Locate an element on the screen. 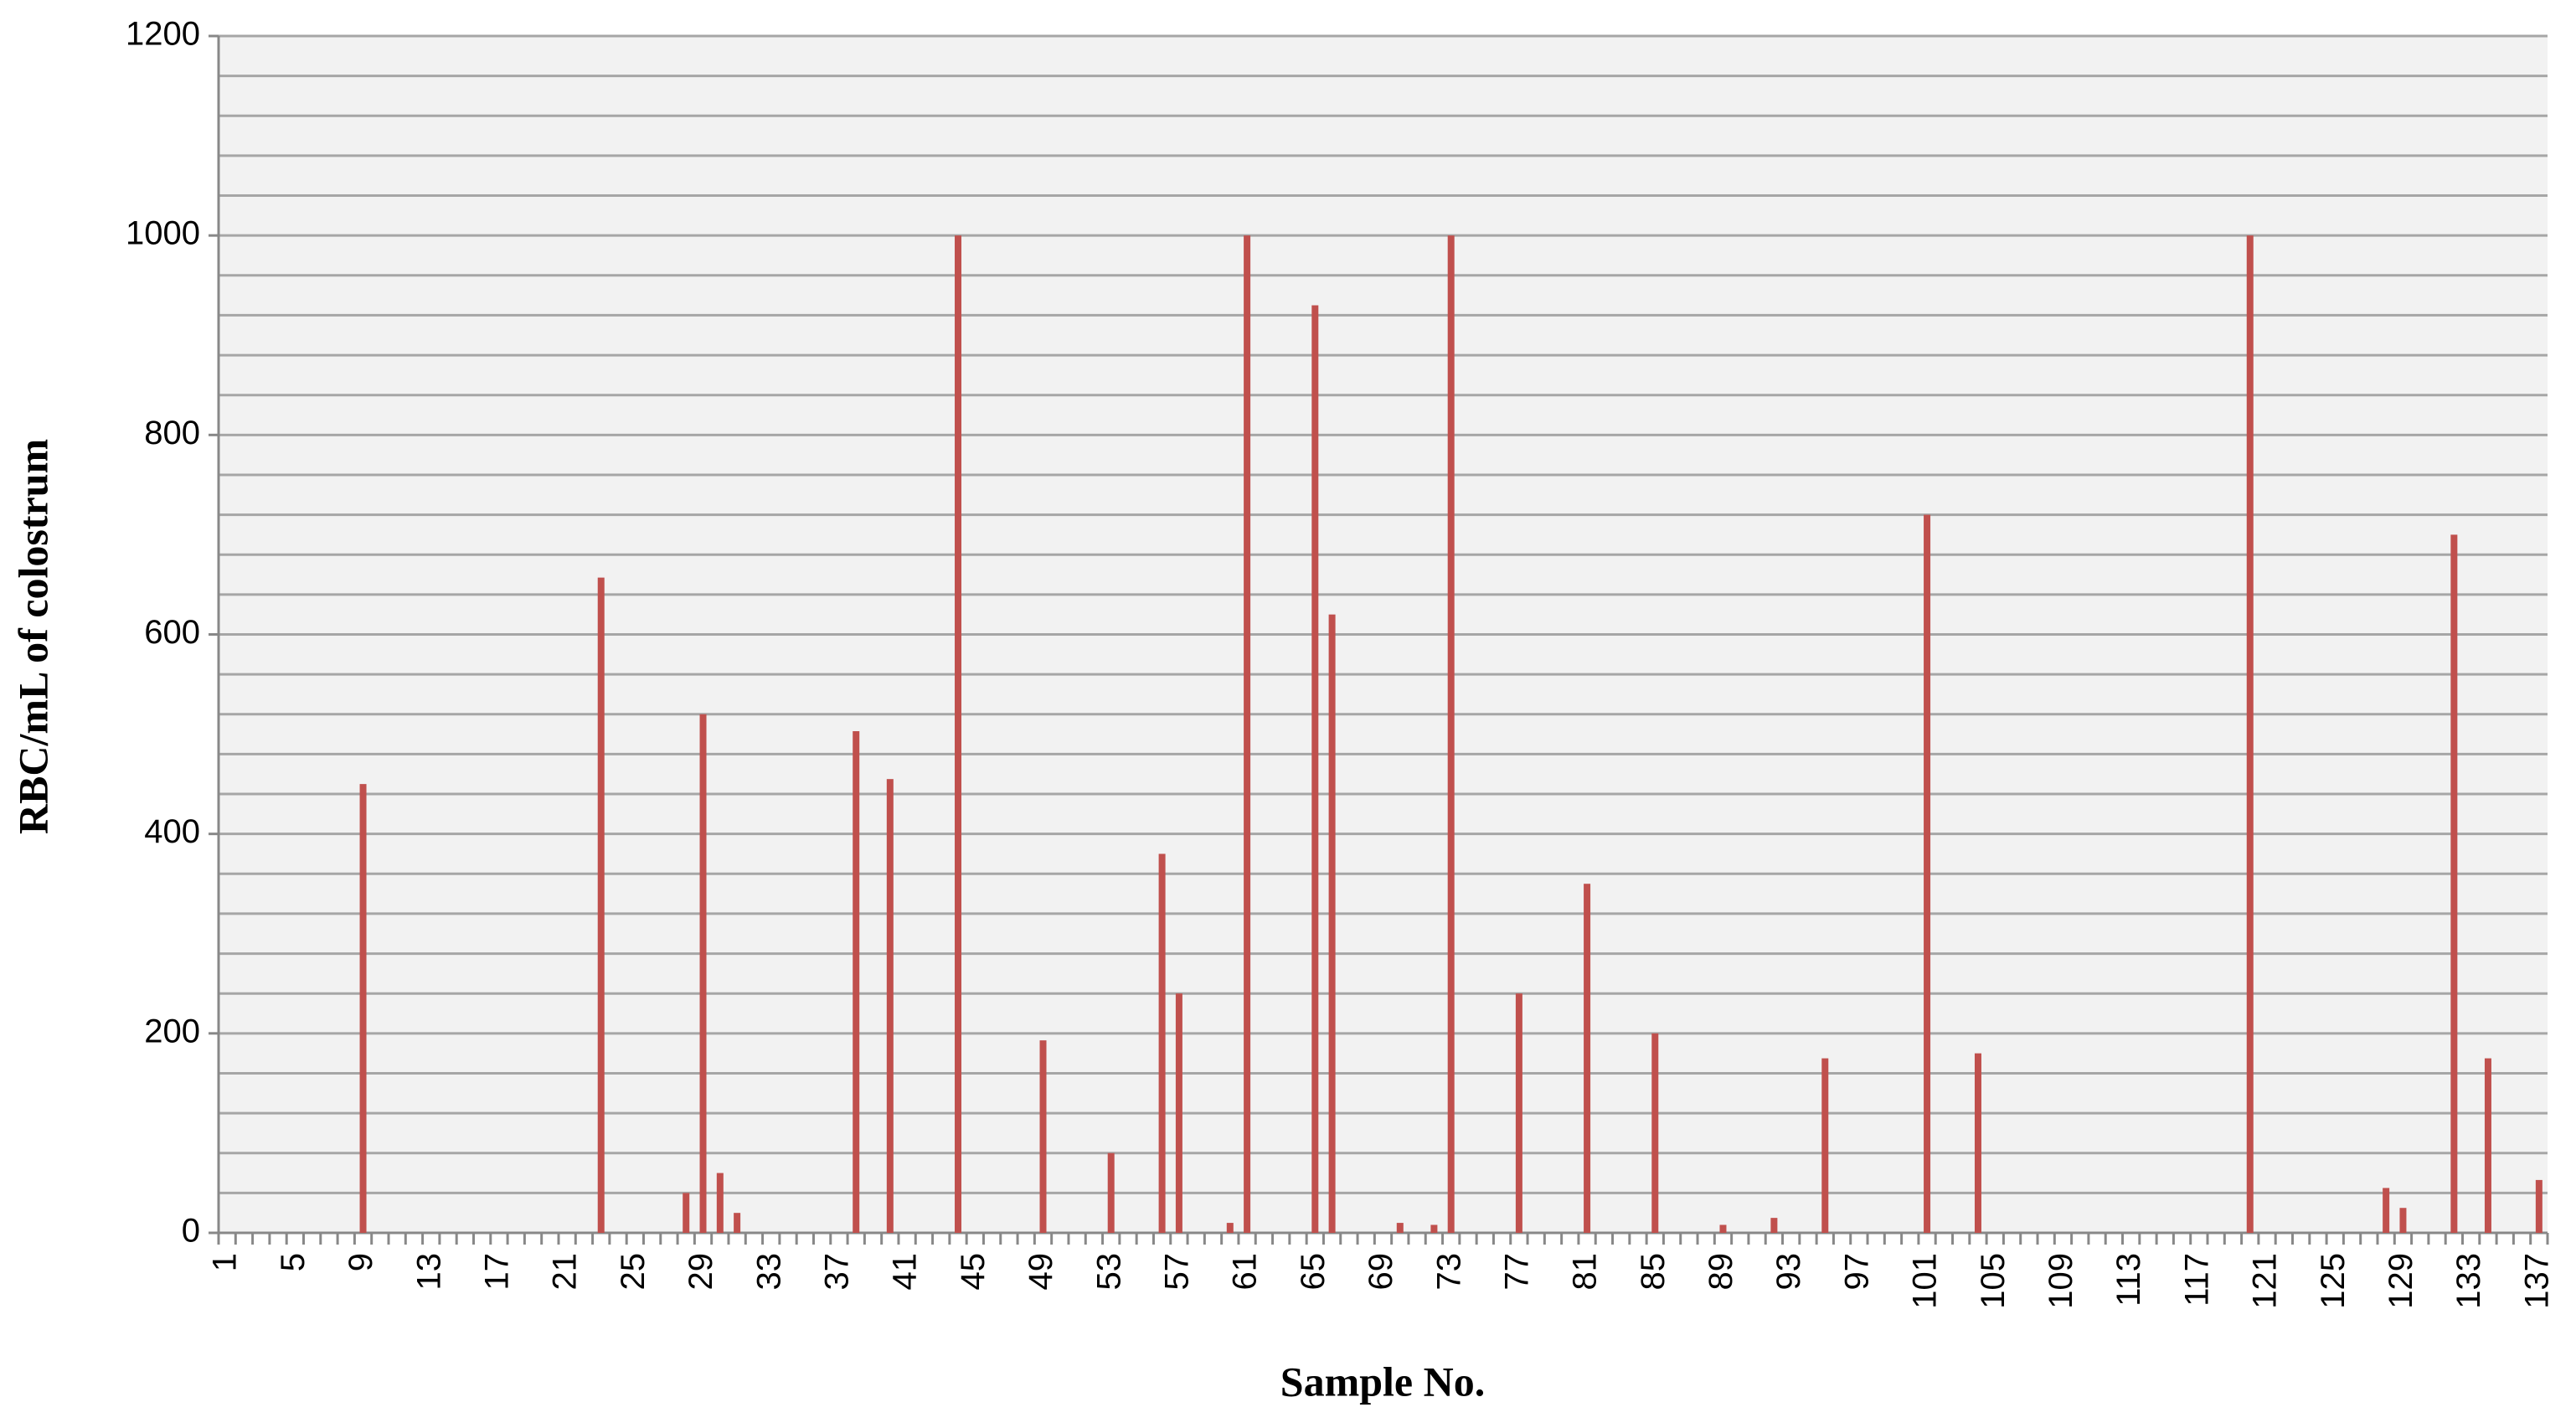  x-tick-label: 117 is located at coordinates (2196, 1280).